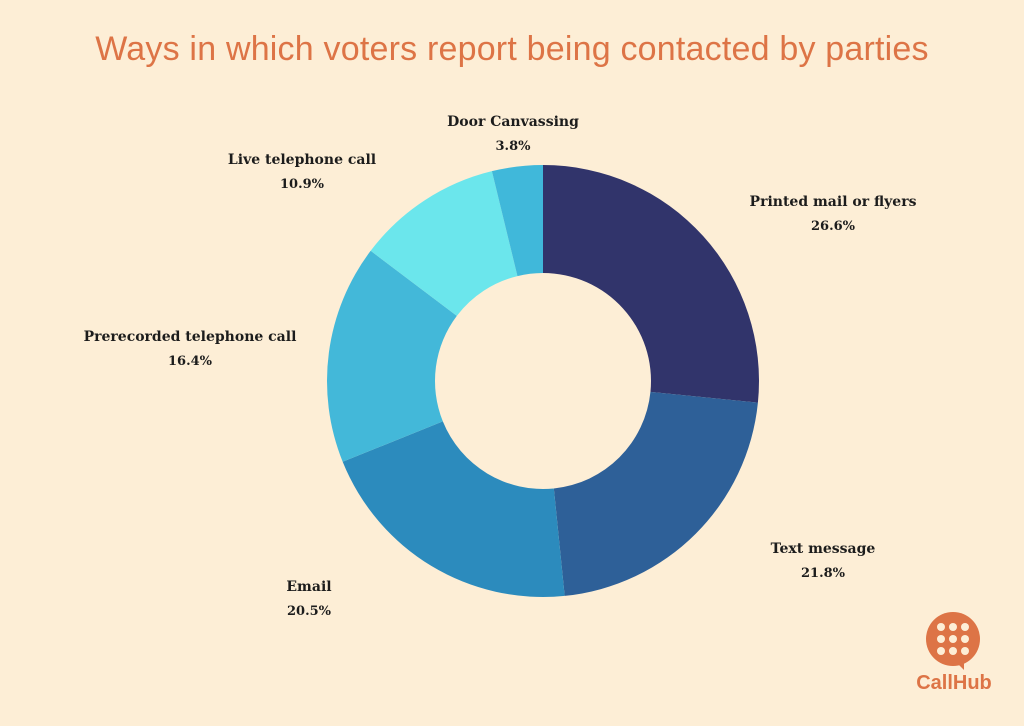 This screenshot has height=726, width=1024. What do you see at coordinates (954, 640) in the screenshot?
I see `logo-dots` at bounding box center [954, 640].